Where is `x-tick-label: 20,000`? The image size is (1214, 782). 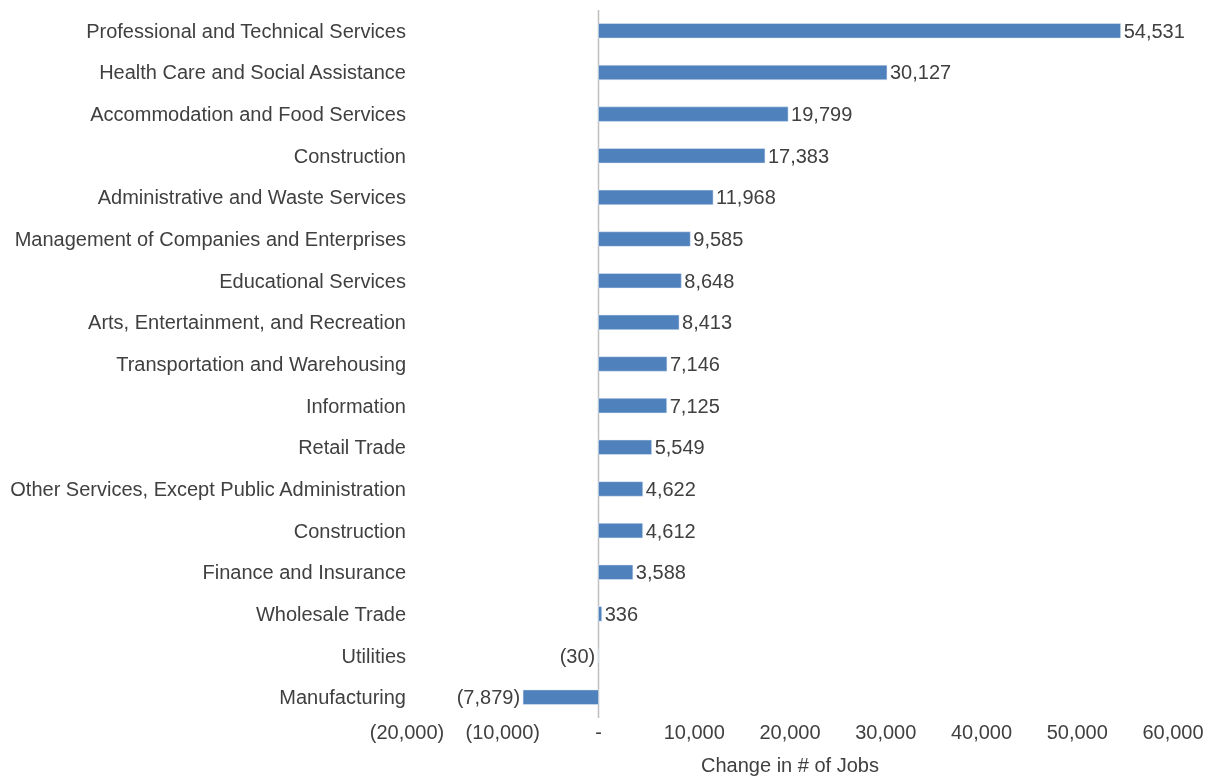
x-tick-label: 20,000 is located at coordinates (790, 732).